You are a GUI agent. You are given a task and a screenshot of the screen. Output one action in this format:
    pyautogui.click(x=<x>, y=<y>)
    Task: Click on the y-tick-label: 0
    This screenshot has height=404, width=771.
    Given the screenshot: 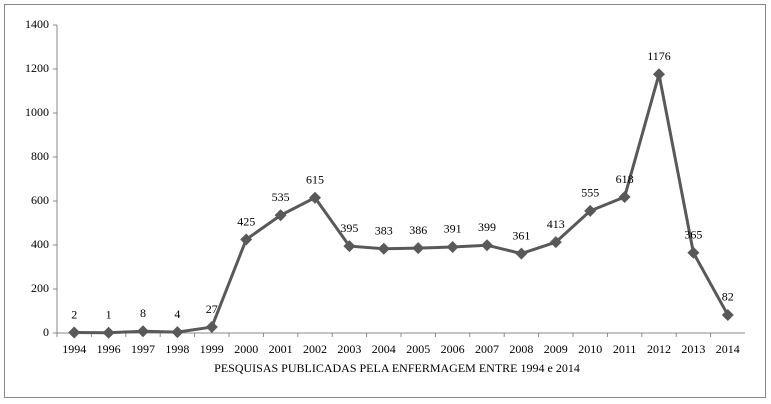 What is the action you would take?
    pyautogui.click(x=46, y=332)
    